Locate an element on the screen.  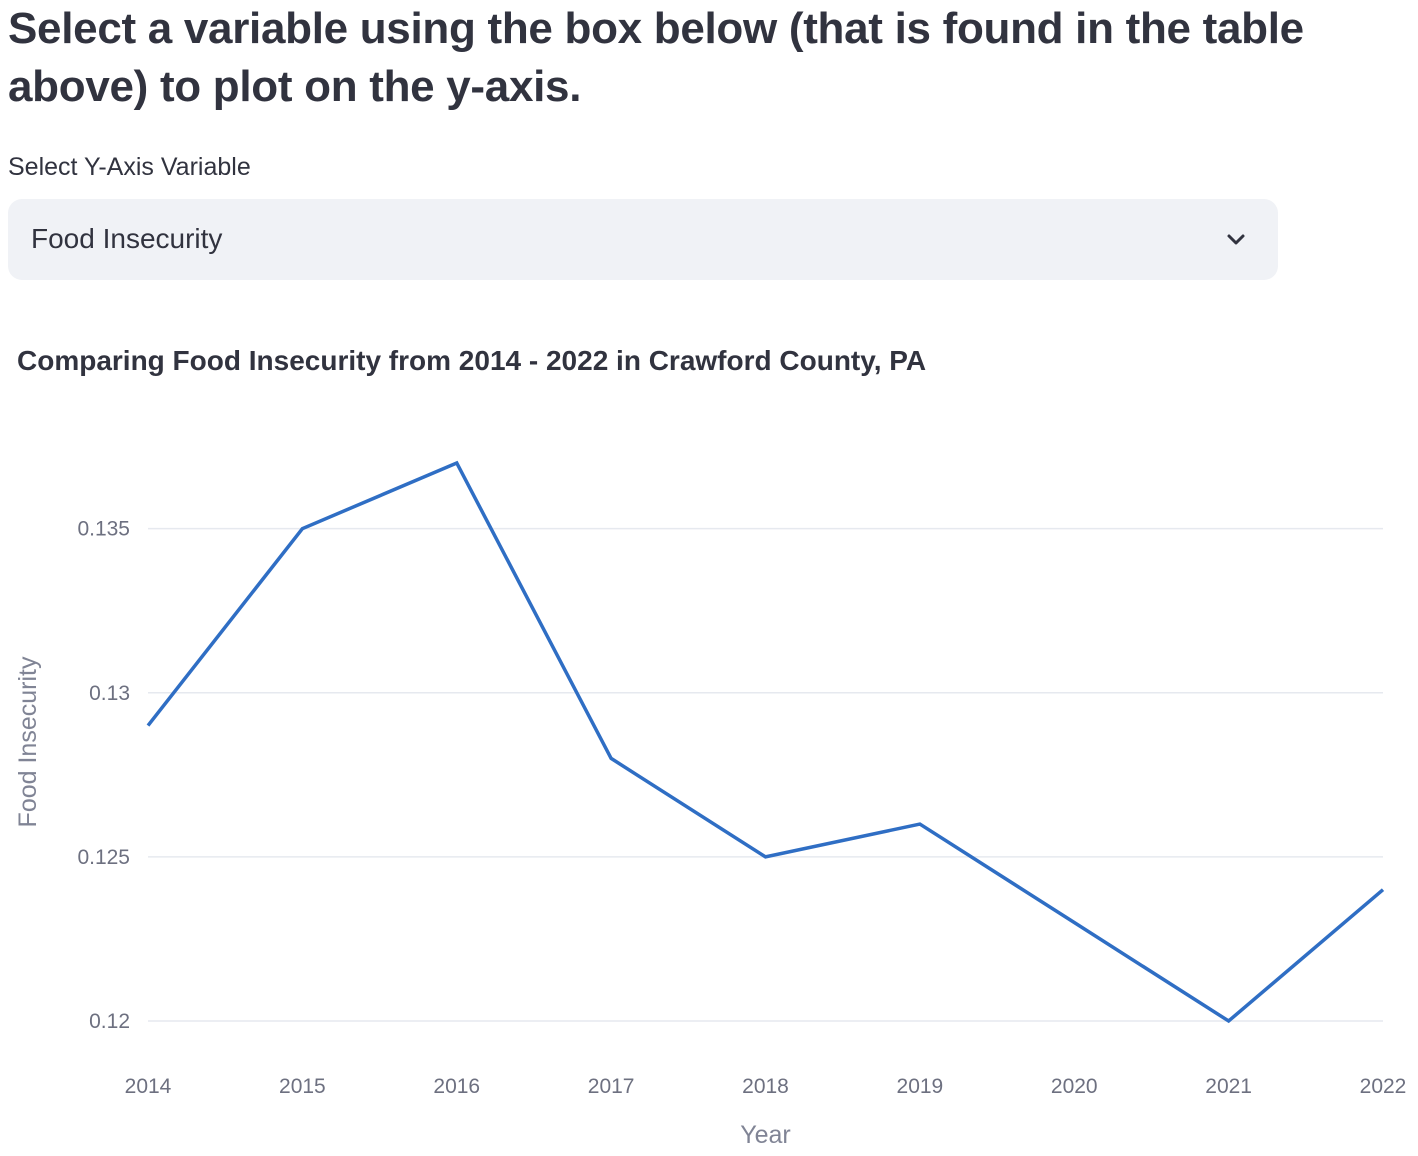
x-tick-label: 2020 is located at coordinates (1074, 1086).